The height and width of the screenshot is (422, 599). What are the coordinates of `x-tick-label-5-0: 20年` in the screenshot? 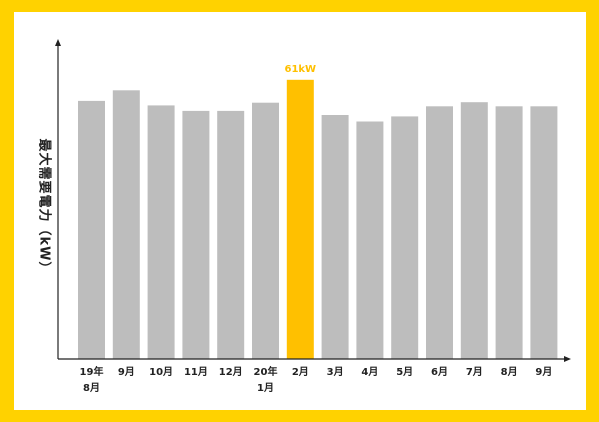 It's located at (266, 371).